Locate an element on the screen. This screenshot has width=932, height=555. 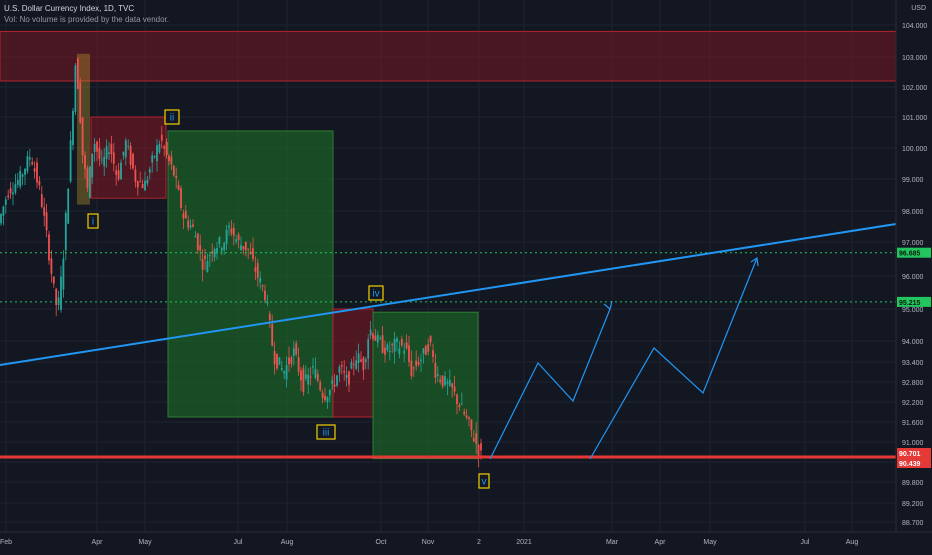
y-tick-label: 103.000 is located at coordinates (914, 58).